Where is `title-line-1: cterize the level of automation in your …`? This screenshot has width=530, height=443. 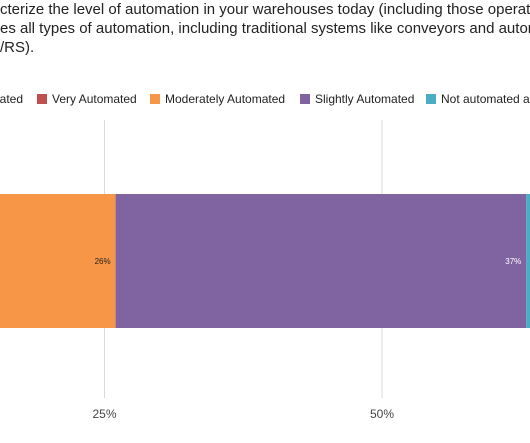 title-line-1: cterize the level of automation in your … is located at coordinates (265, 9).